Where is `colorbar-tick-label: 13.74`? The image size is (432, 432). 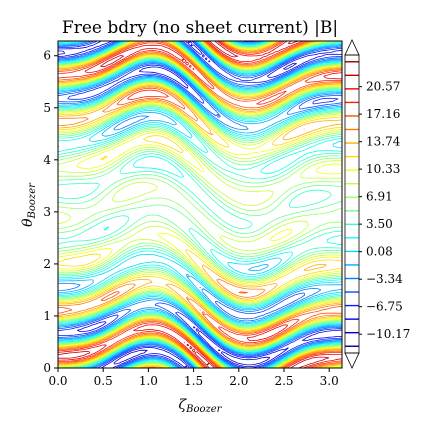 colorbar-tick-label: 13.74 is located at coordinates (383, 142).